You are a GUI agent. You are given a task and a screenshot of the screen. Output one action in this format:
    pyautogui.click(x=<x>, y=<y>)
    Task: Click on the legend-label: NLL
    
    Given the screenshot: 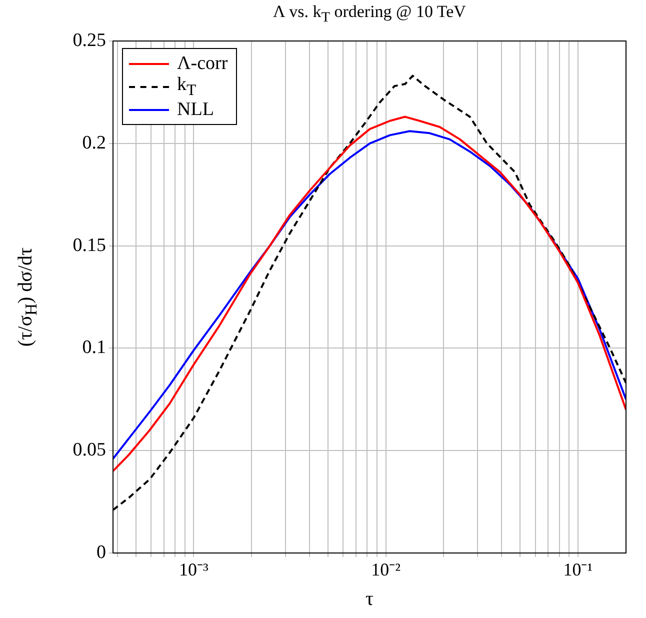 What is the action you would take?
    pyautogui.click(x=195, y=109)
    